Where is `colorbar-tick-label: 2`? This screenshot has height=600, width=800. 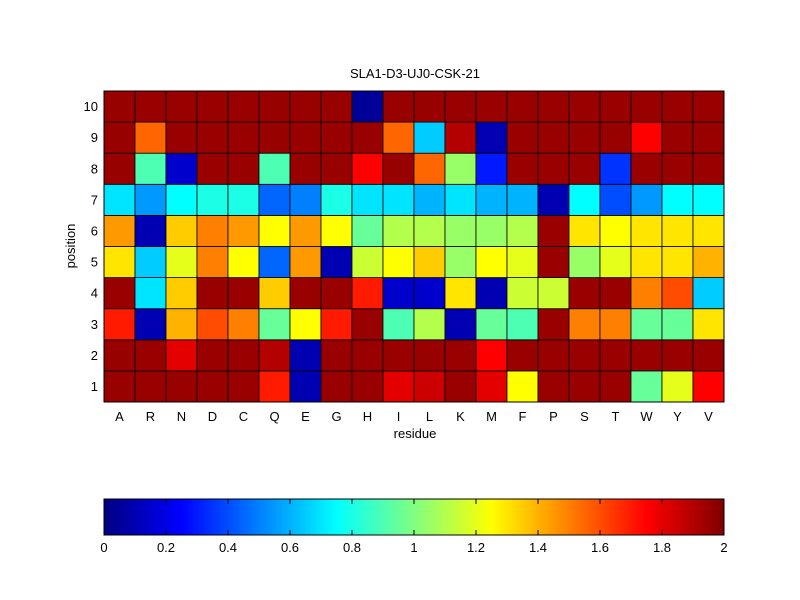
colorbar-tick-label: 2 is located at coordinates (723, 547).